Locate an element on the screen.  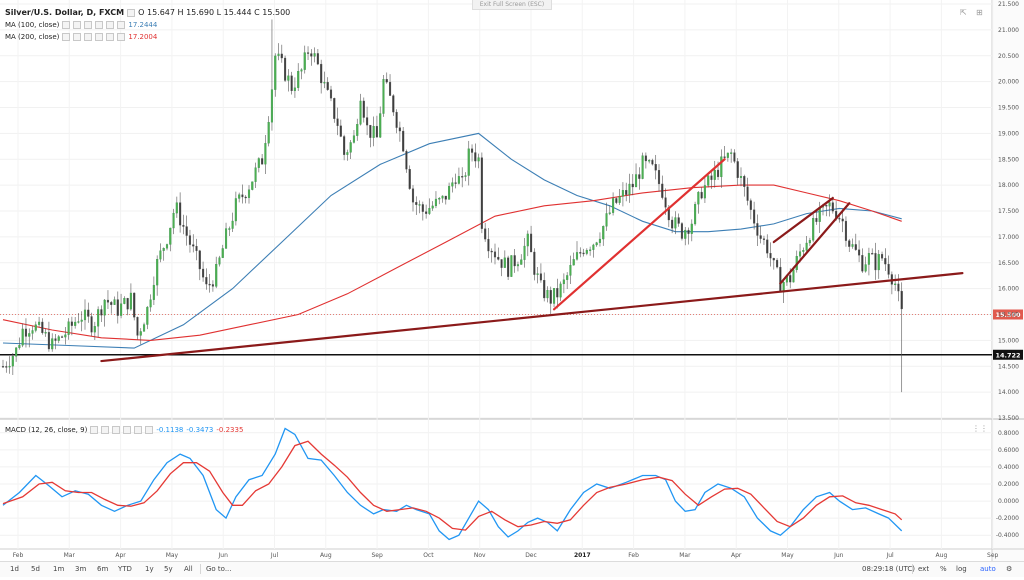
timeframe-ytd: YTD is located at coordinates (125, 569).